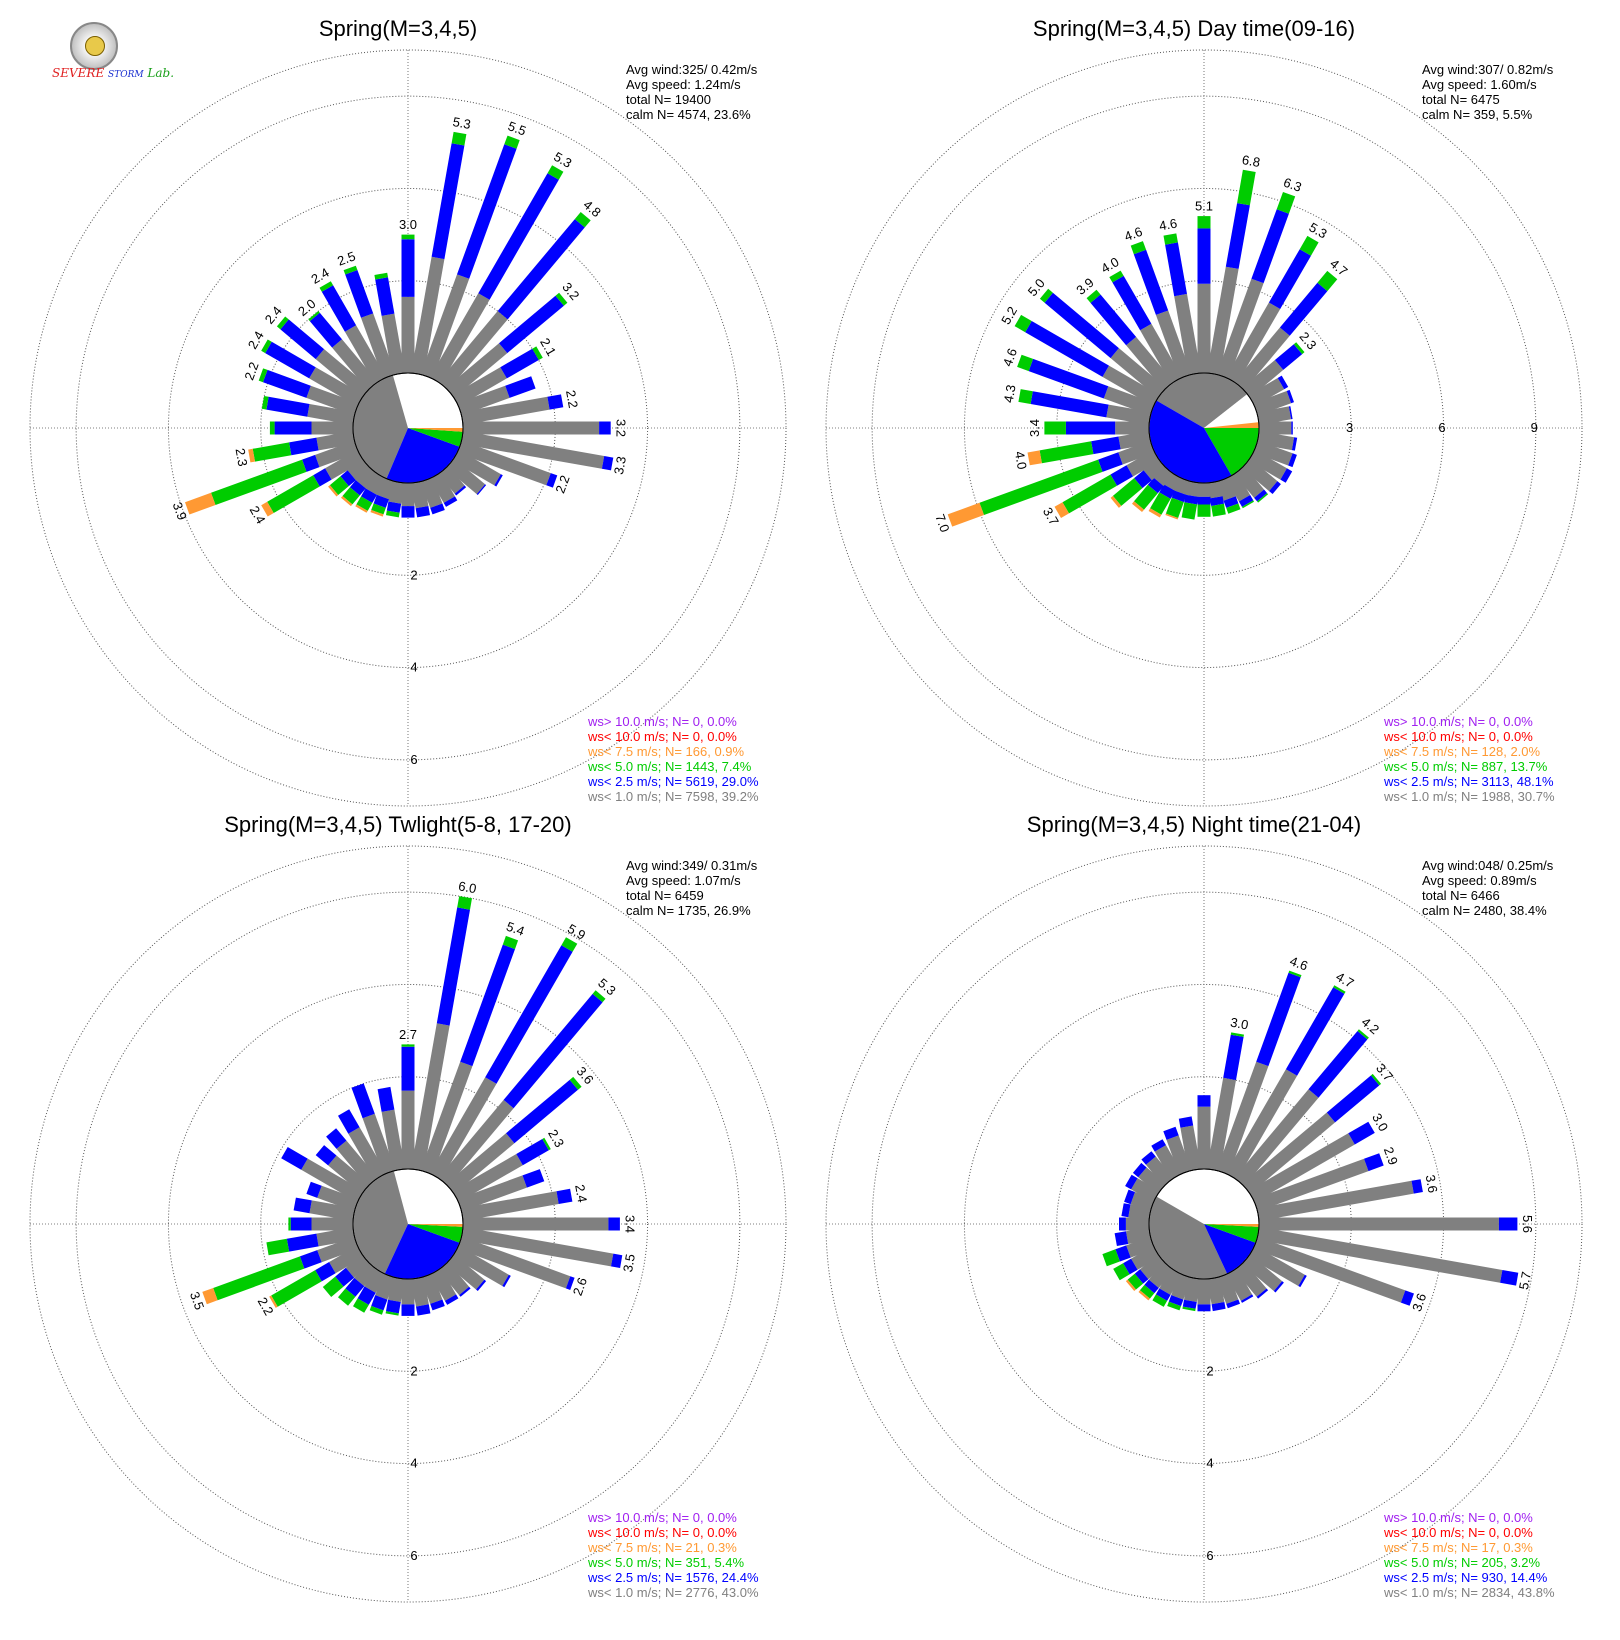  Describe the element at coordinates (1419, 1302) in the screenshot. I see `bar-label: 3.6` at that location.